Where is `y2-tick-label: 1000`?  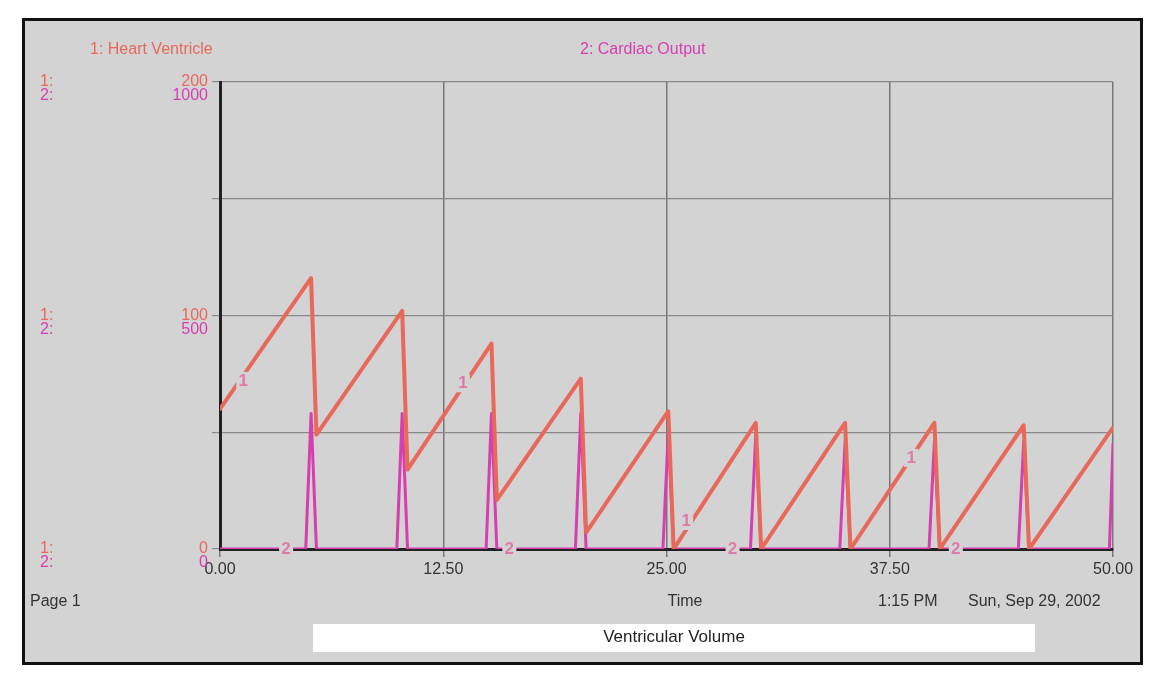
y2-tick-label: 1000 is located at coordinates (190, 95).